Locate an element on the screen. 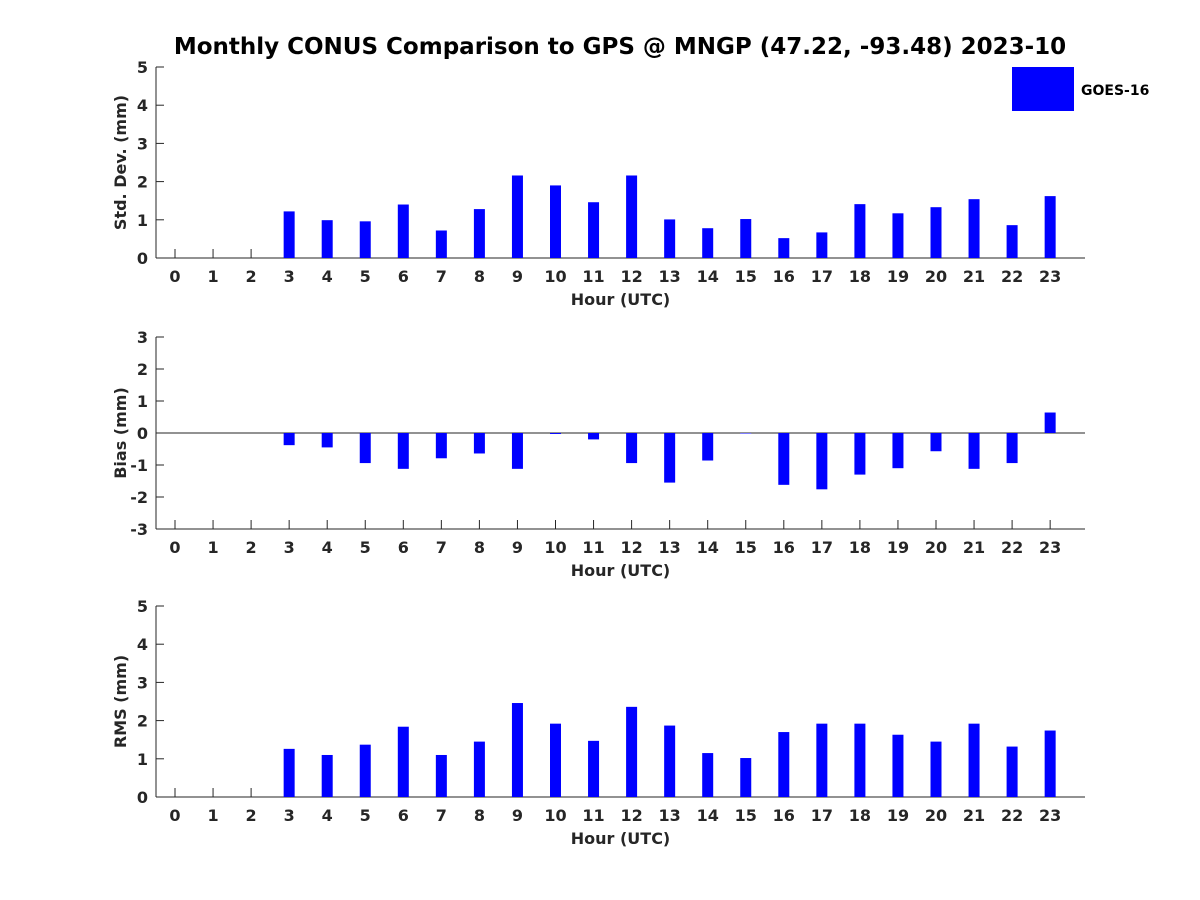 The height and width of the screenshot is (900, 1200). legend: GOES-16 is located at coordinates (1080, 89).